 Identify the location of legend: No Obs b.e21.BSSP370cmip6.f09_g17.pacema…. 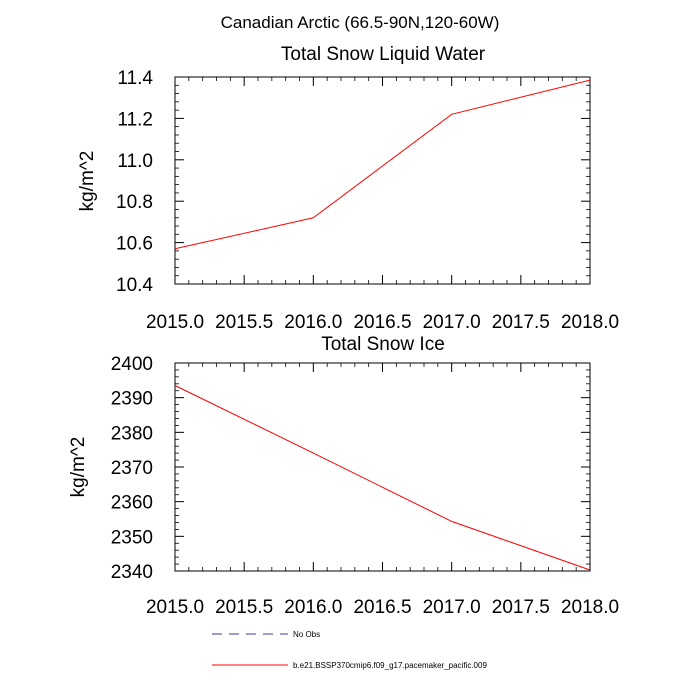
(349, 650).